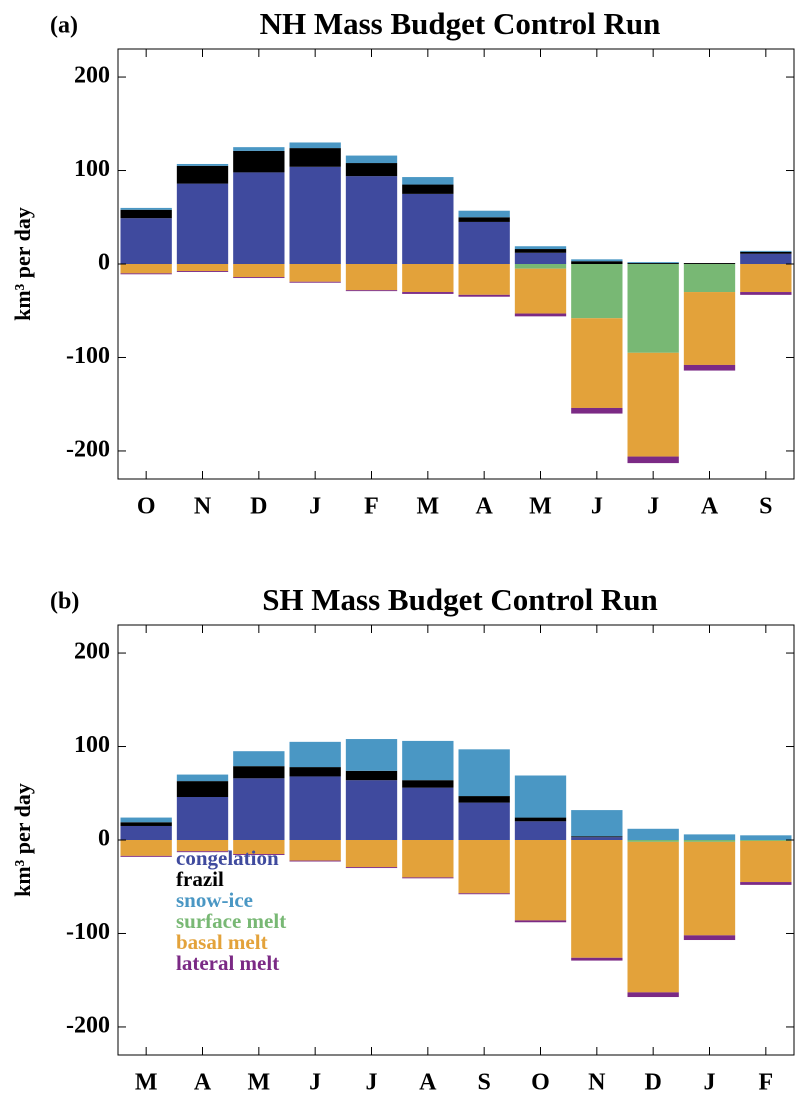 The height and width of the screenshot is (1096, 795). Describe the element at coordinates (371, 507) in the screenshot. I see `x-tick-label: F` at that location.